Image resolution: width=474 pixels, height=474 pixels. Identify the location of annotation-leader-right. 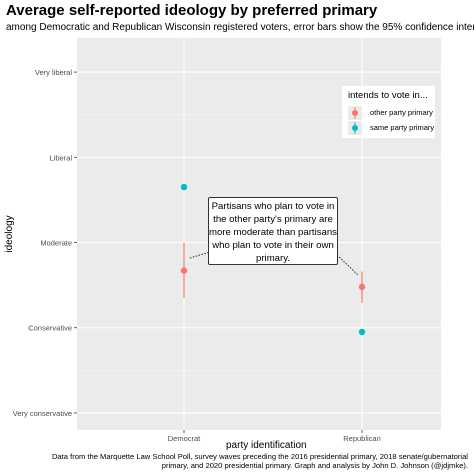
(347, 265).